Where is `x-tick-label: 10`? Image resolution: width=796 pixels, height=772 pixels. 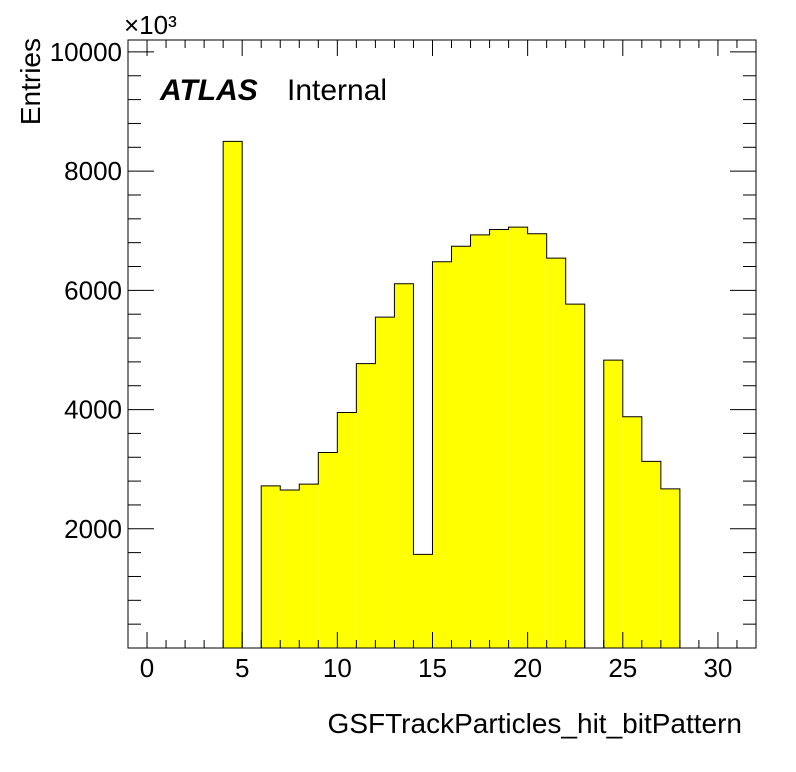 x-tick-label: 10 is located at coordinates (337, 668).